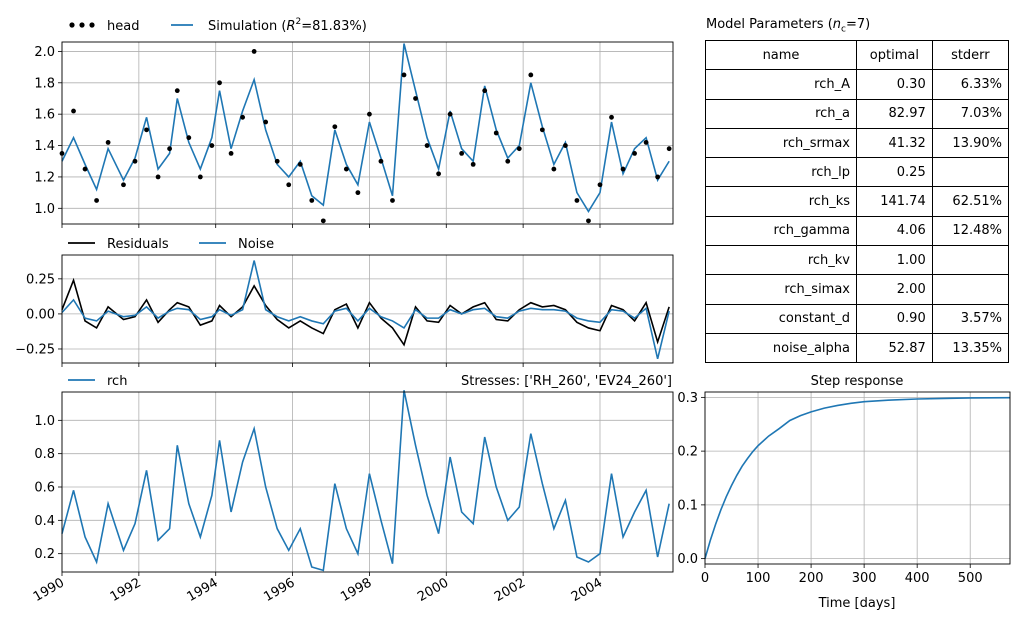 The width and height of the screenshot is (1019, 619). I want to click on residuals-panel-data, so click(365, 309).